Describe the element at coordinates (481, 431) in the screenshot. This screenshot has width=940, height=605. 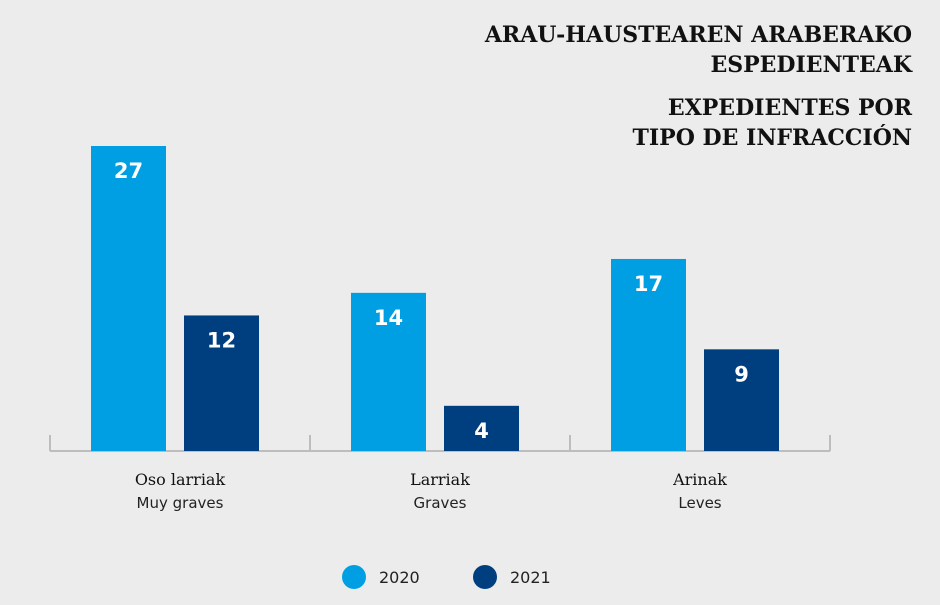
I see `data-label: 4` at that location.